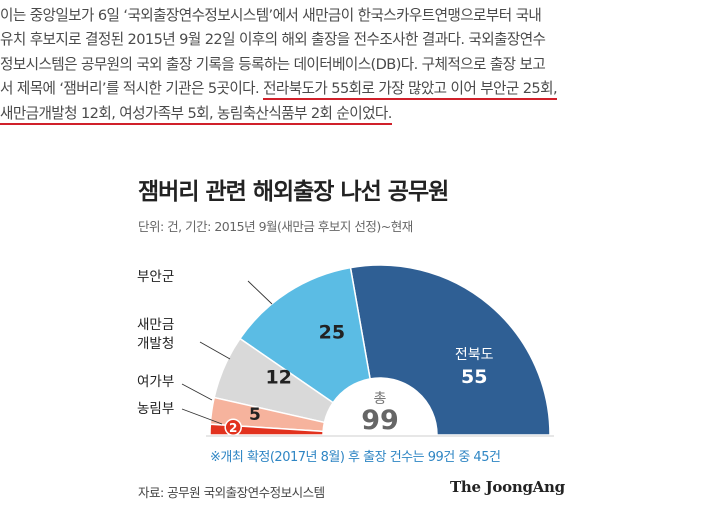 The image size is (710, 512). I want to click on chart-note: ※개최 확정(2017년 8월) 후 출장 건수는 99건 중 45건, so click(355, 457).